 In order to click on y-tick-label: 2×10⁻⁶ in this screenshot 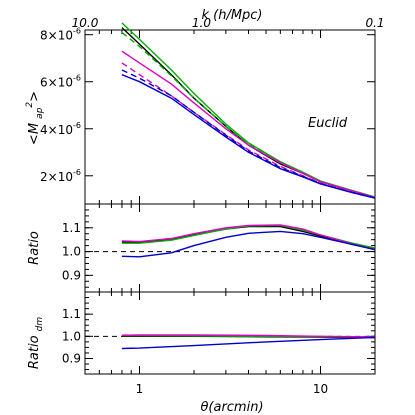, I will do `click(60, 176)`.